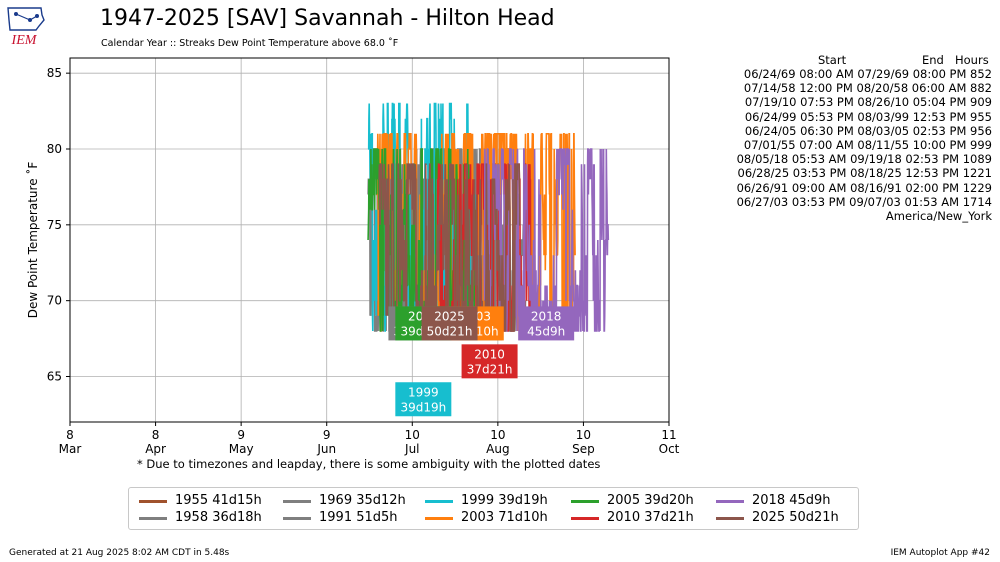 This screenshot has height=562, width=1000. I want to click on legend-label: 1969 35d12h, so click(362, 500).